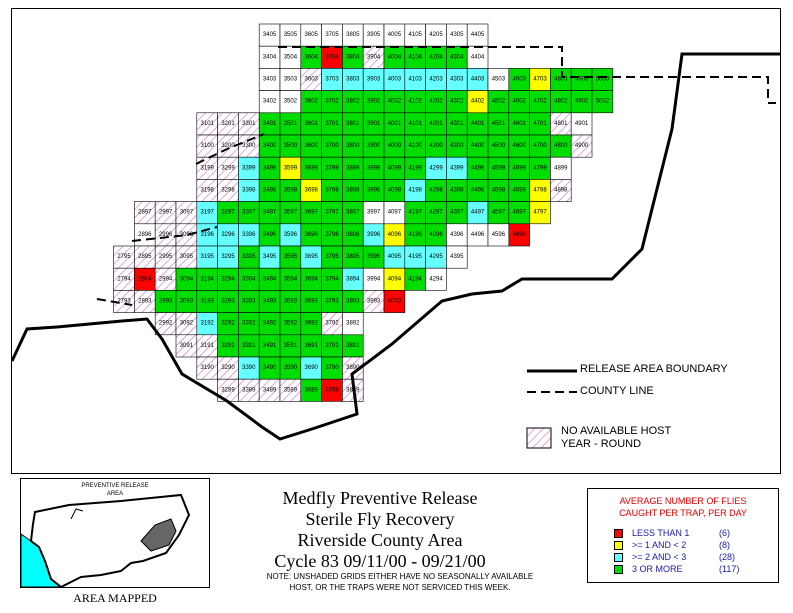  Describe the element at coordinates (291, 213) in the screenshot. I see `grid-cell-label: 3597` at that location.